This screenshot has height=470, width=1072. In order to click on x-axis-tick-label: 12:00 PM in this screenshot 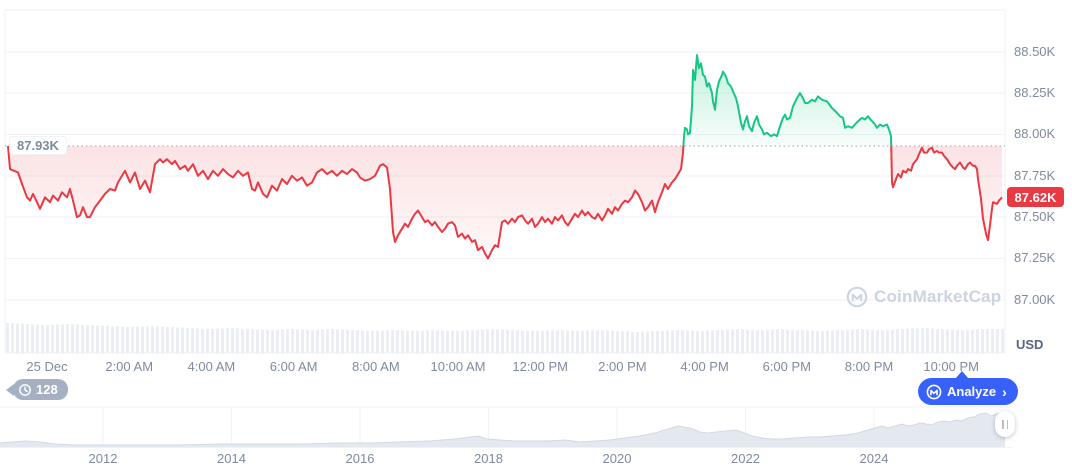, I will do `click(540, 366)`.